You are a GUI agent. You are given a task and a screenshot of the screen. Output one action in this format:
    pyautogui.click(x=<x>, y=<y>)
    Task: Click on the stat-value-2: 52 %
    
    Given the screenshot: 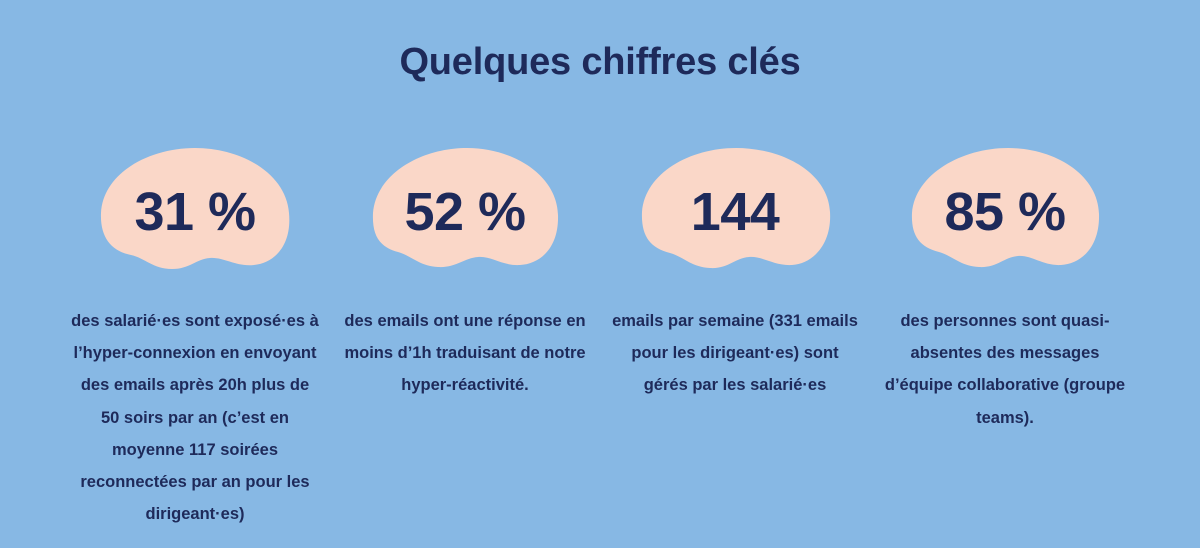 What is the action you would take?
    pyautogui.click(x=465, y=212)
    